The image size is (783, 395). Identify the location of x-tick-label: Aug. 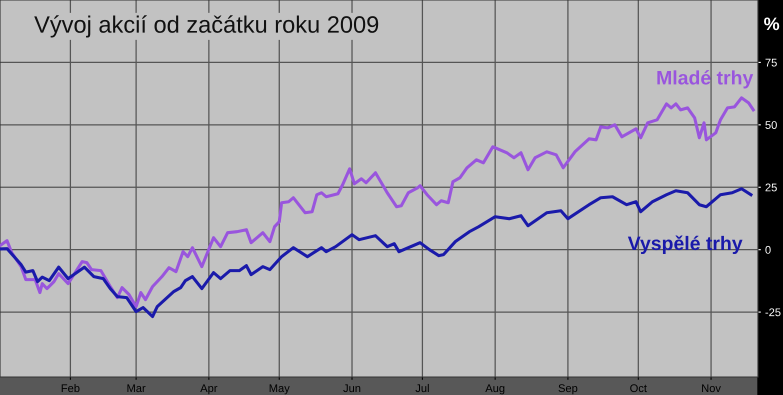
(494, 389).